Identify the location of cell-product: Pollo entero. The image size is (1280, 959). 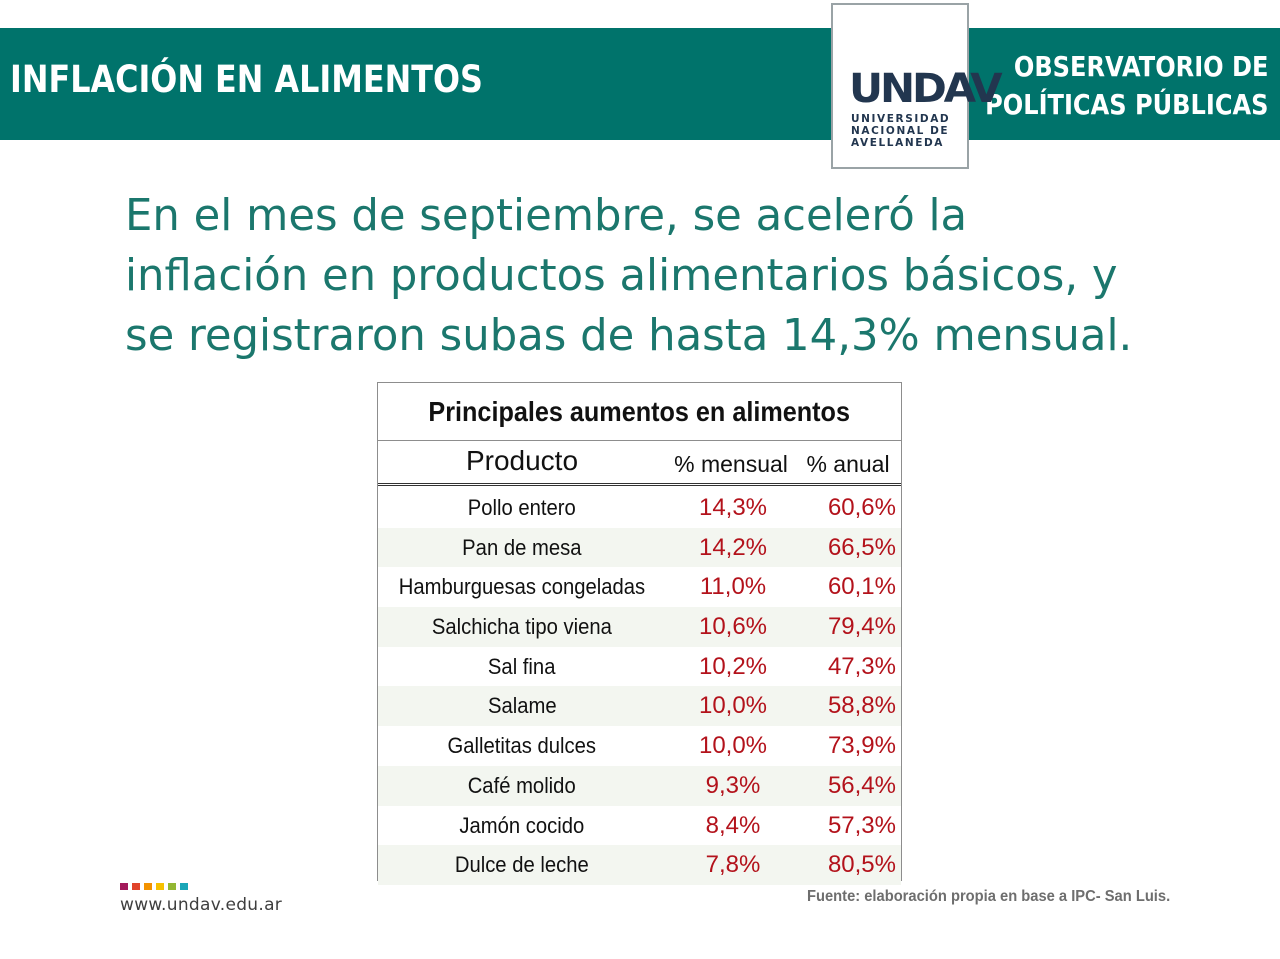
(522, 508).